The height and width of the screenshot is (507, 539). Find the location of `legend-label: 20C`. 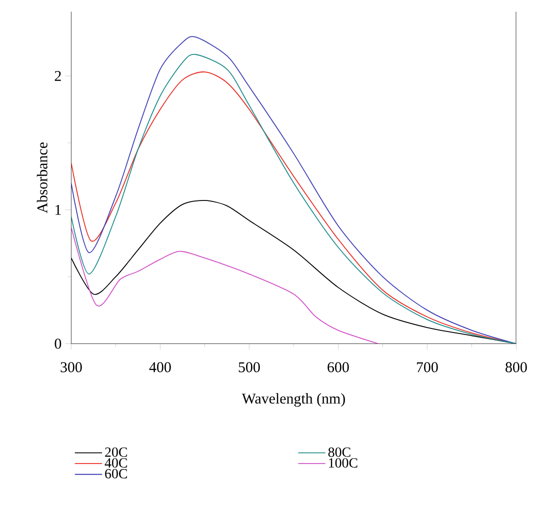

legend-label: 20C is located at coordinates (116, 452).